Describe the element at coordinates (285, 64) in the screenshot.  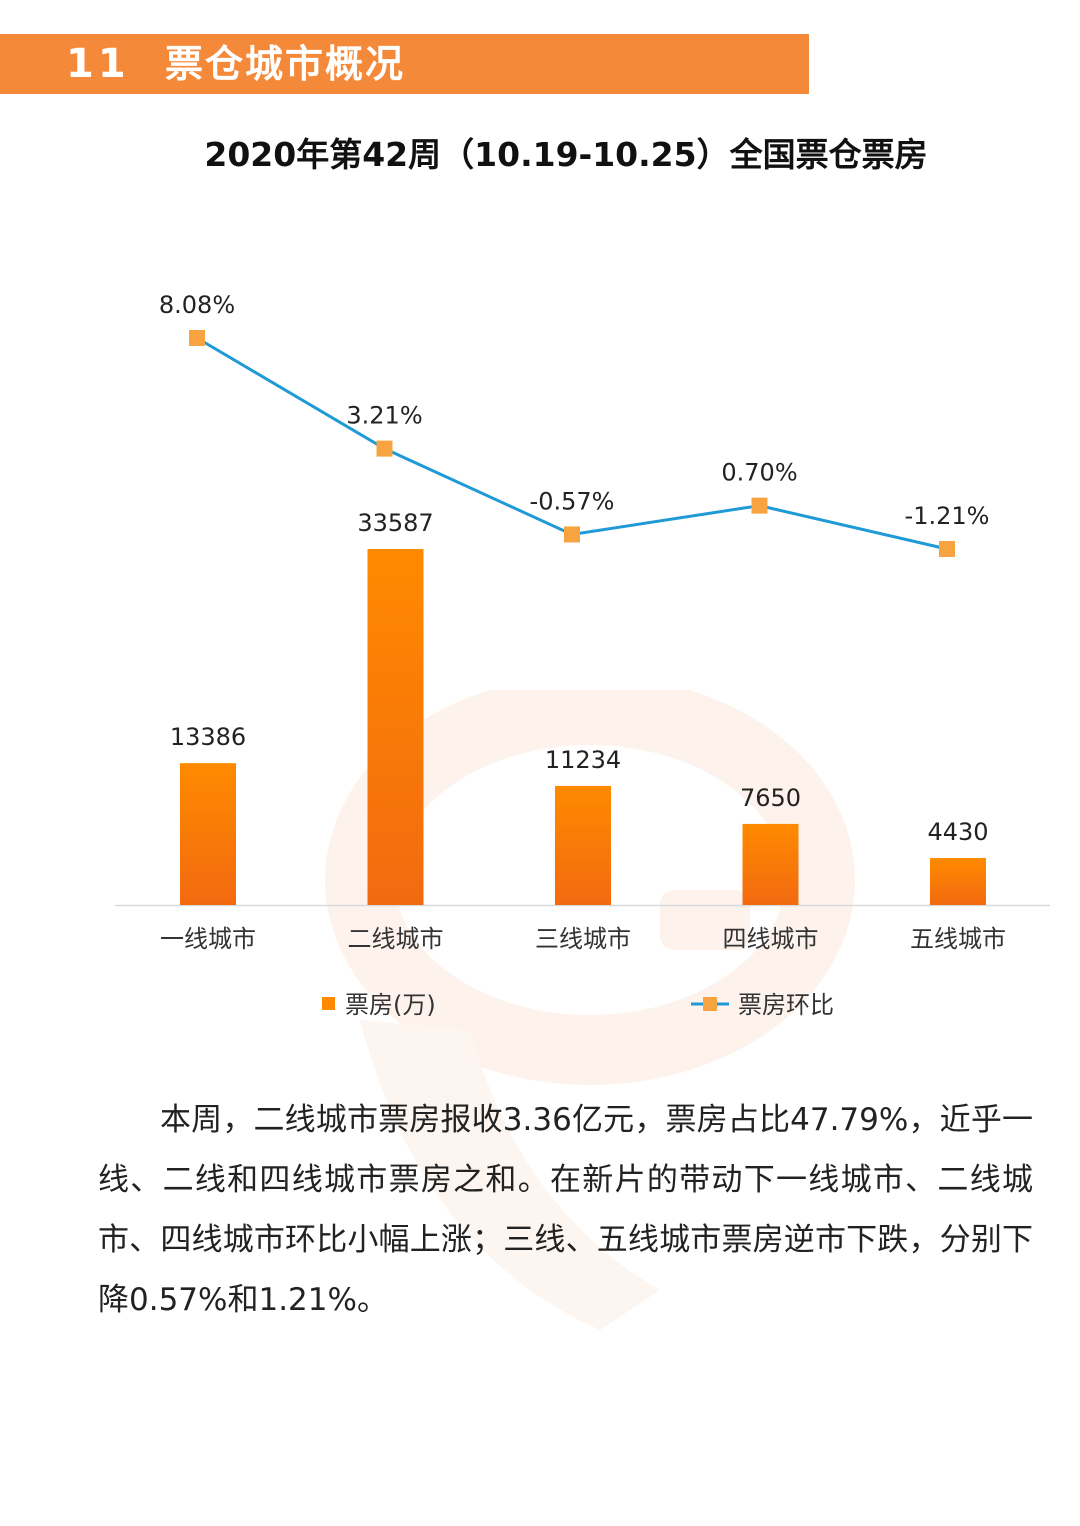
I see `section-title: 票仓城市概况` at that location.